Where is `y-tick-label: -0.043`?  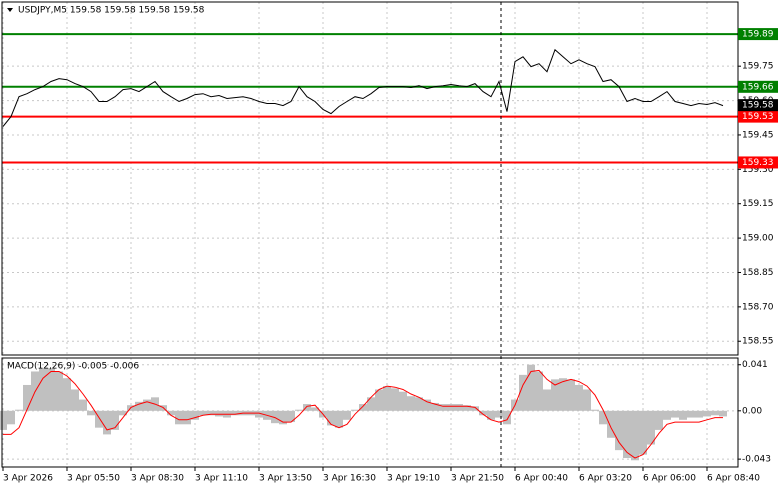 y-tick-label: -0.043 is located at coordinates (756, 460).